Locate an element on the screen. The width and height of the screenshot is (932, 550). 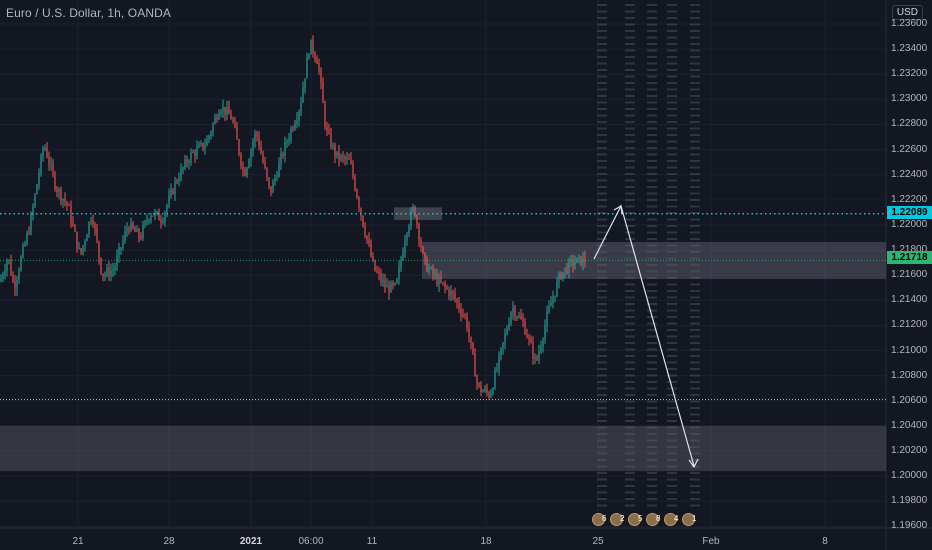
symbol-title: Euro / U.S. Dollar, 1h, OANDA is located at coordinates (88, 13).